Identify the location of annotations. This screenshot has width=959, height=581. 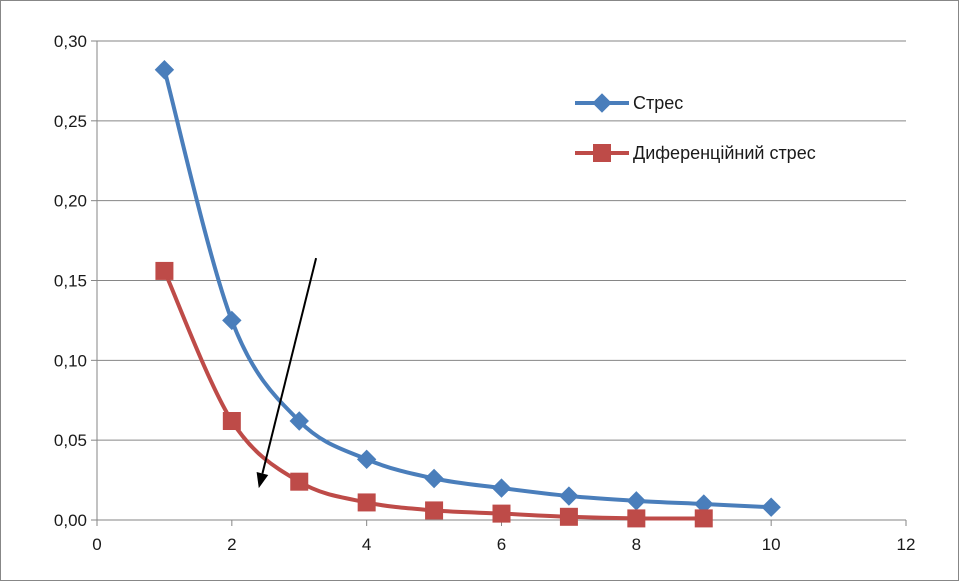
(287, 373).